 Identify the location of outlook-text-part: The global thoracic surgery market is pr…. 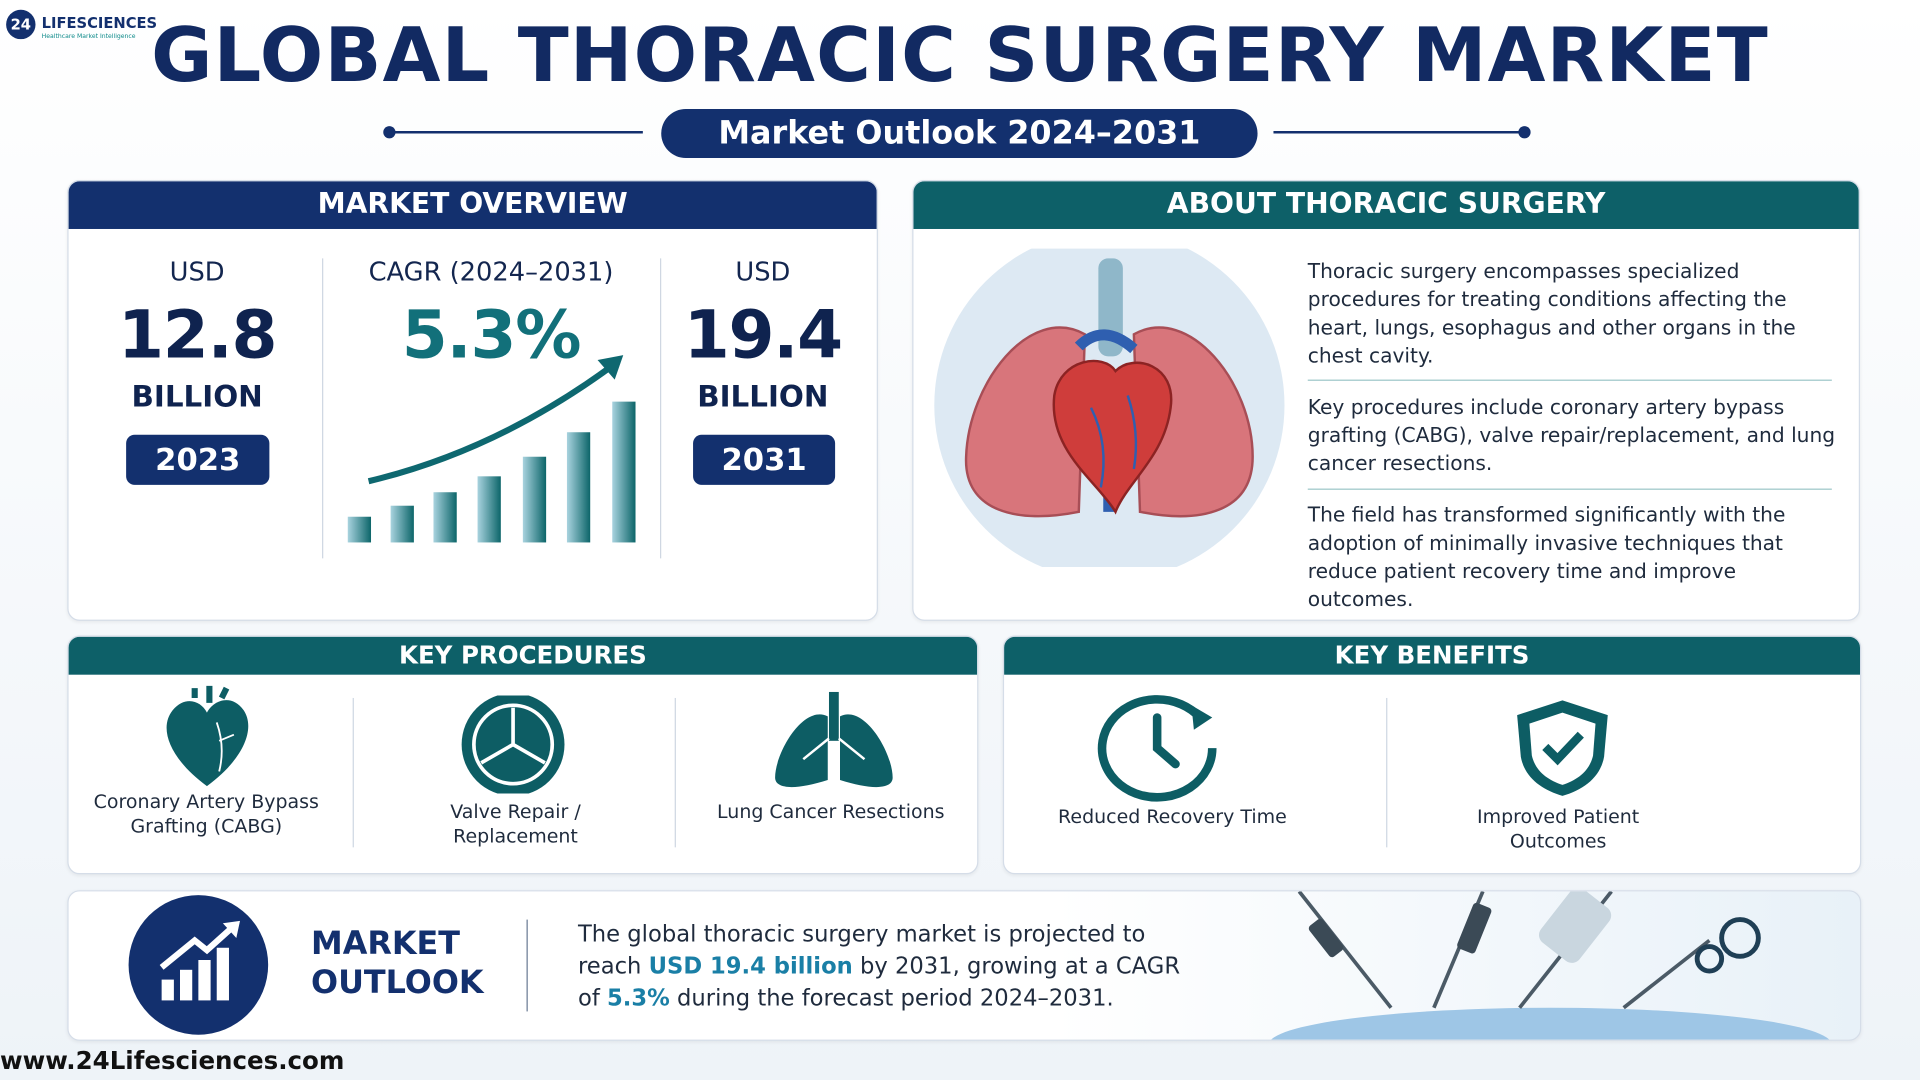
(861, 951).